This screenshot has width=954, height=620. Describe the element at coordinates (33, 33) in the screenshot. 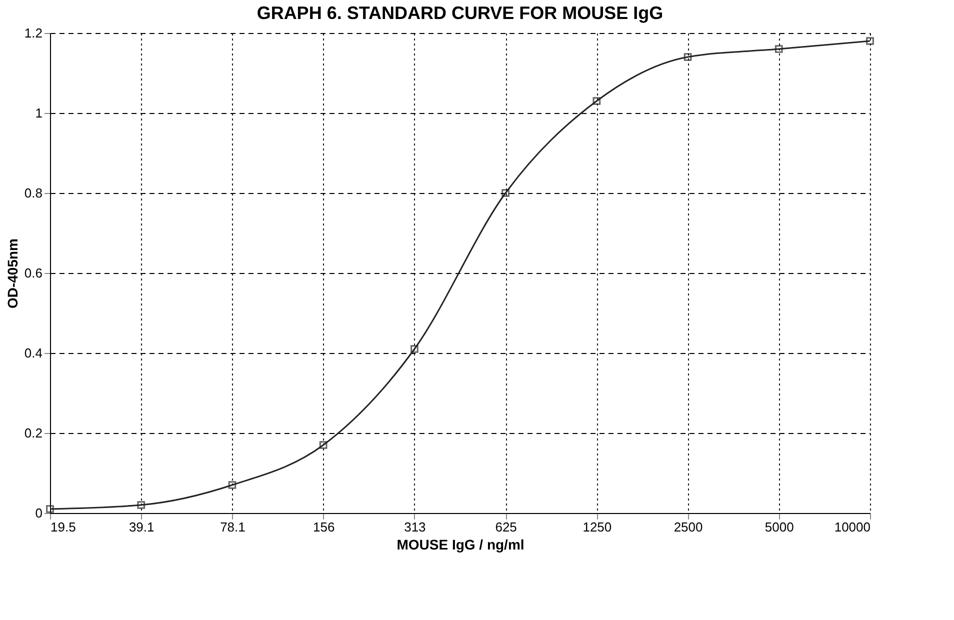

I see `y-tick-label: 1.2` at that location.